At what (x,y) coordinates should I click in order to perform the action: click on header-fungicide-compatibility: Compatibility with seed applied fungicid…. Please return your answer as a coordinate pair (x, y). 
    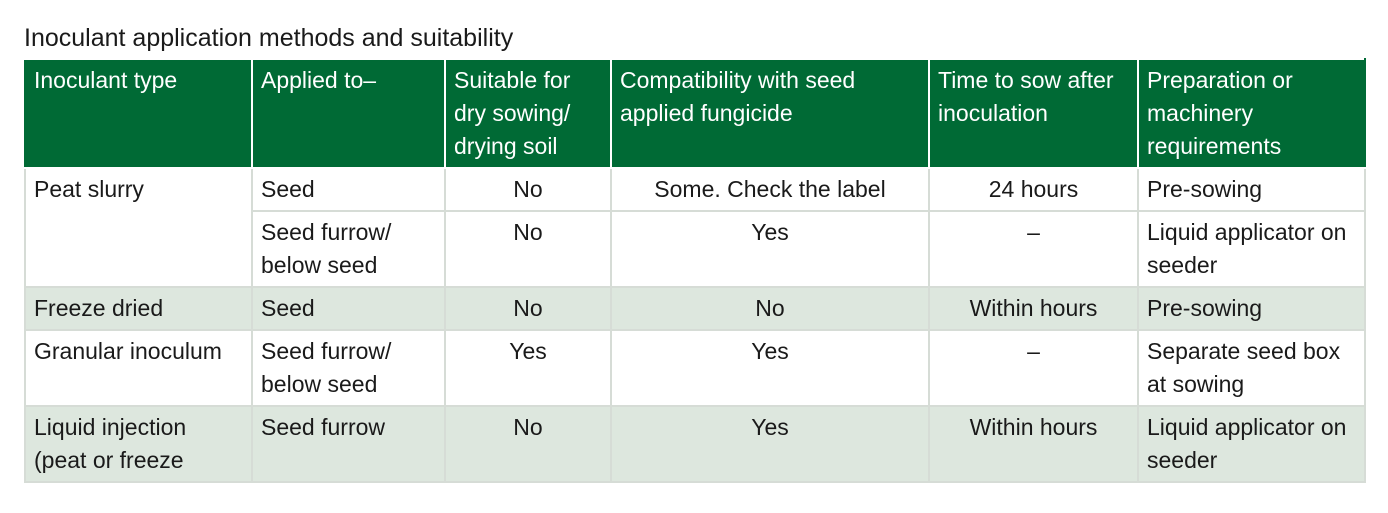
    Looking at the image, I should click on (770, 113).